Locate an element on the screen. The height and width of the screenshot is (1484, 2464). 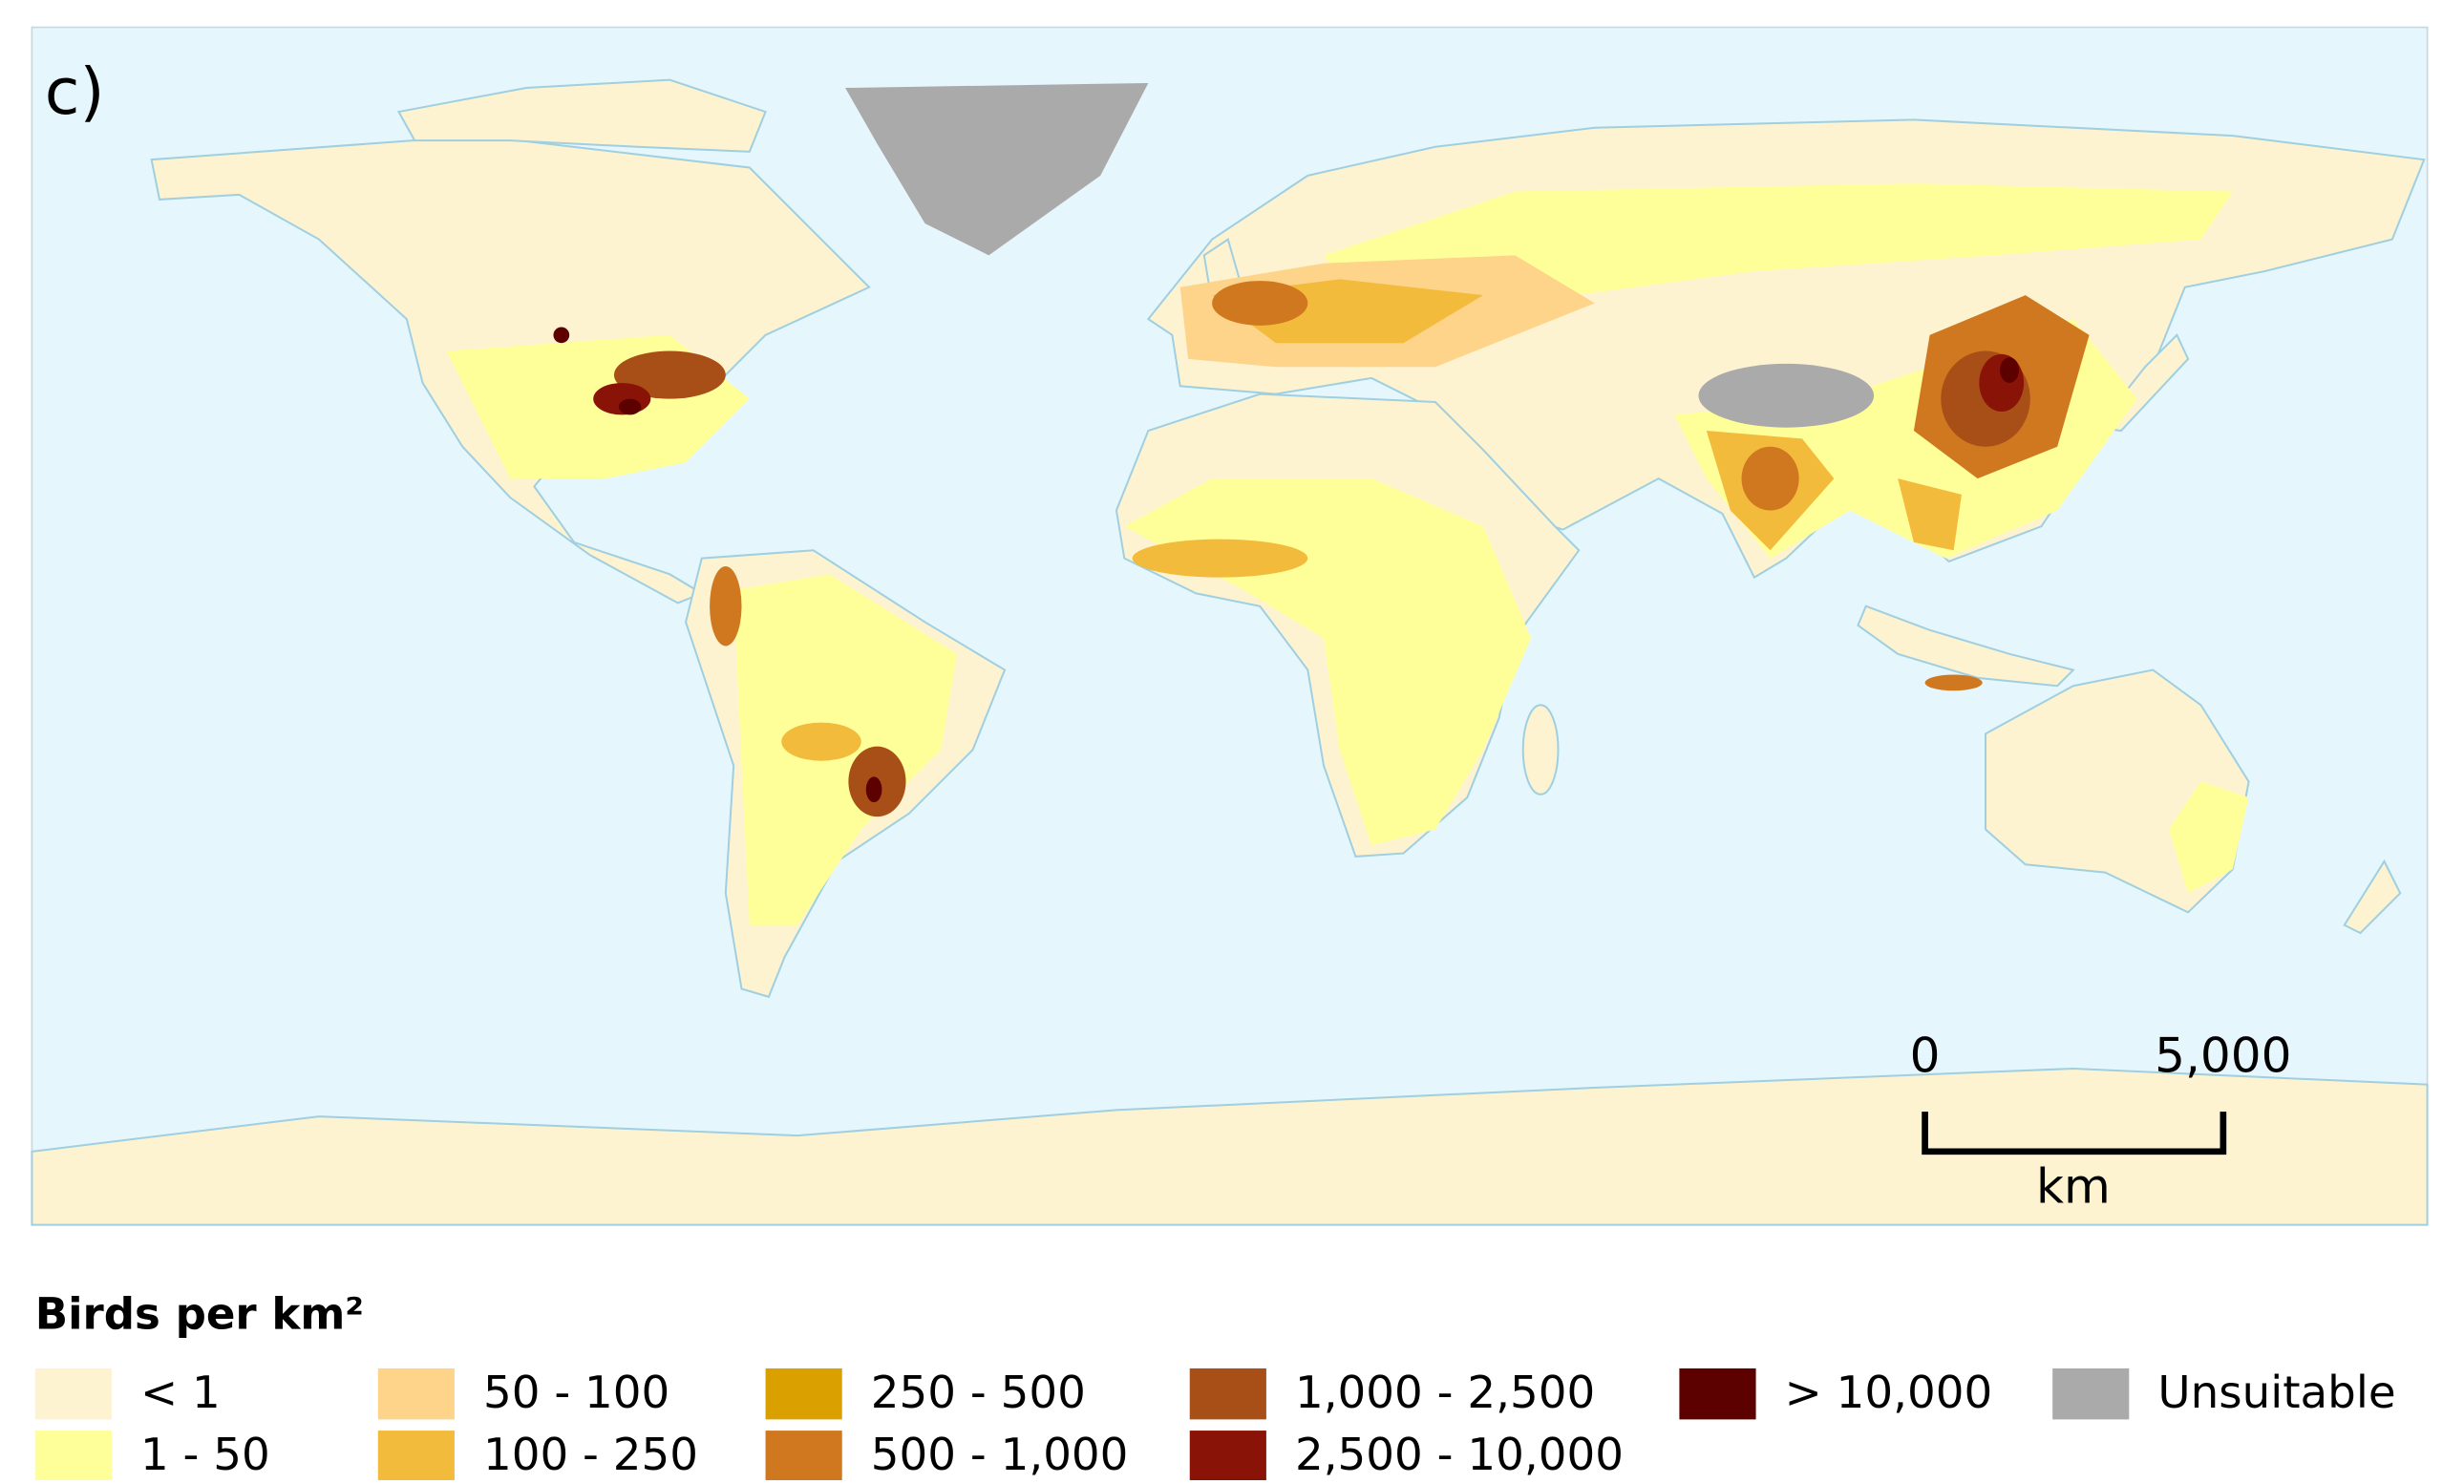
indonesia is located at coordinates (1966, 646).